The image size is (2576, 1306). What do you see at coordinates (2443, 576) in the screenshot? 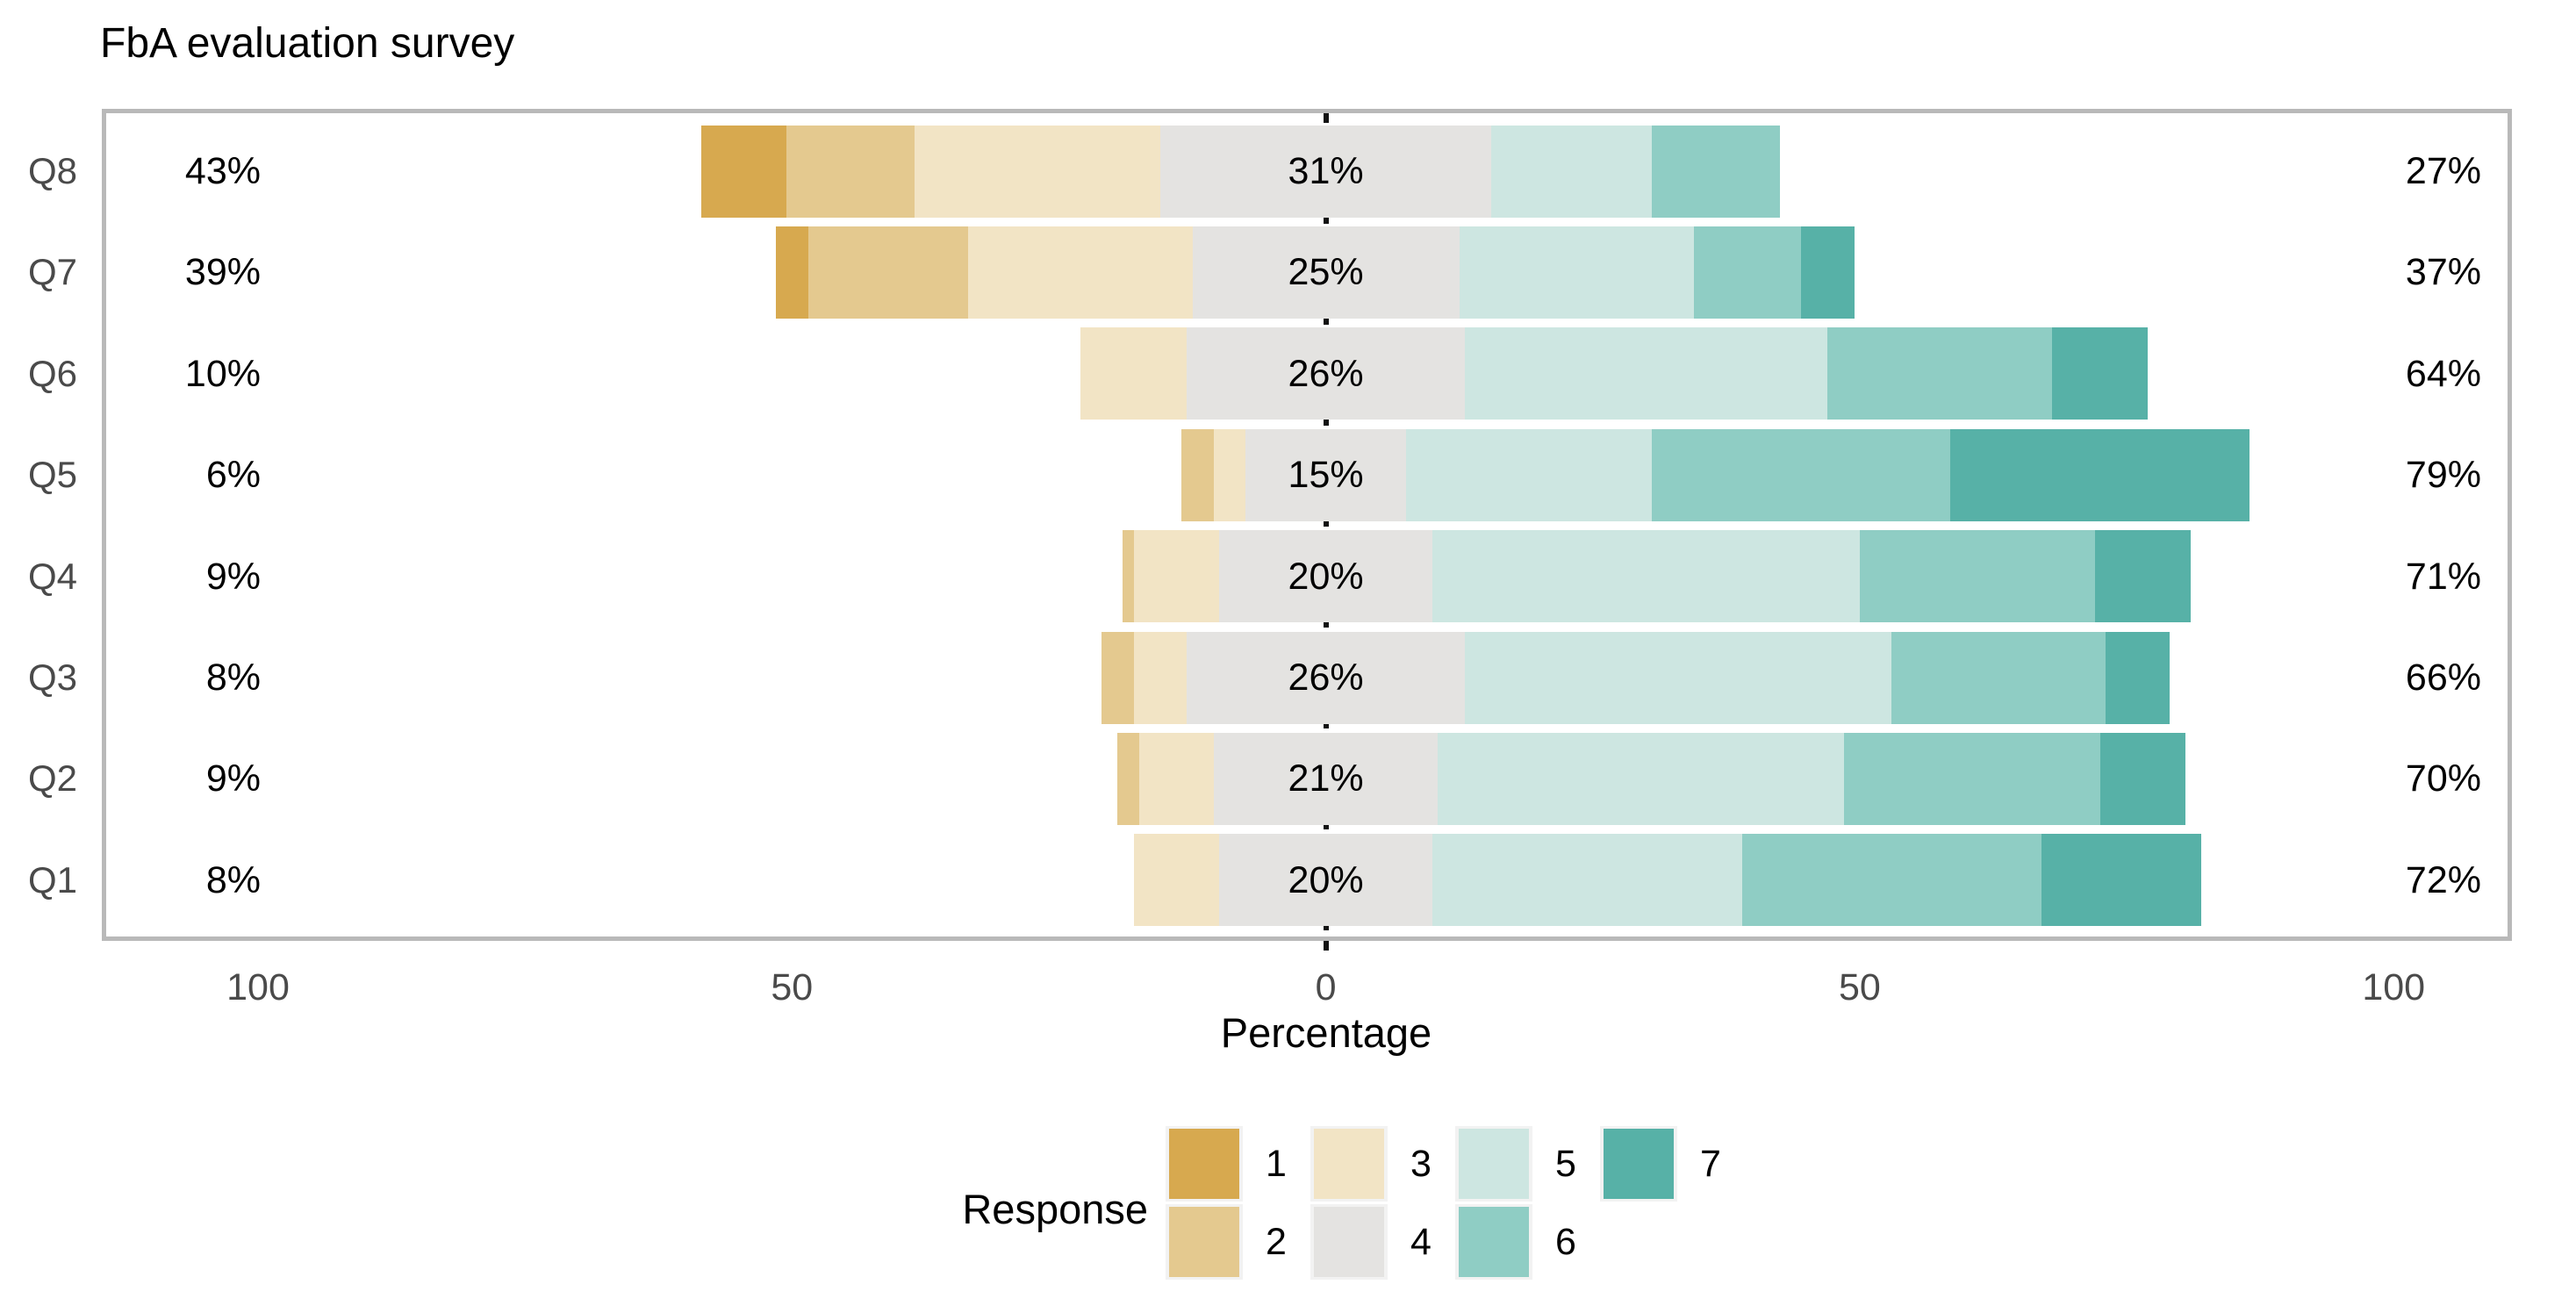
I see `right-total-label: 71%` at bounding box center [2443, 576].